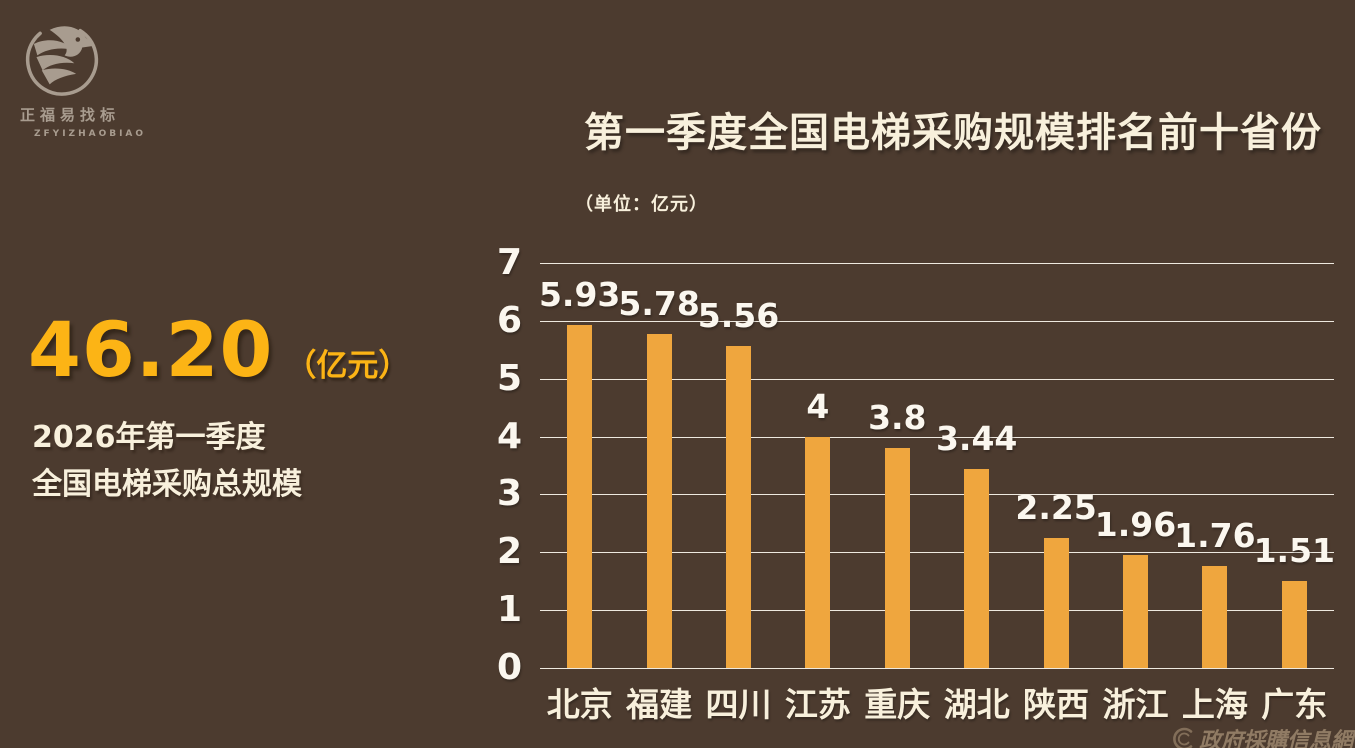 This screenshot has height=748, width=1355. I want to click on bar-value-label: 5.56, so click(738, 316).